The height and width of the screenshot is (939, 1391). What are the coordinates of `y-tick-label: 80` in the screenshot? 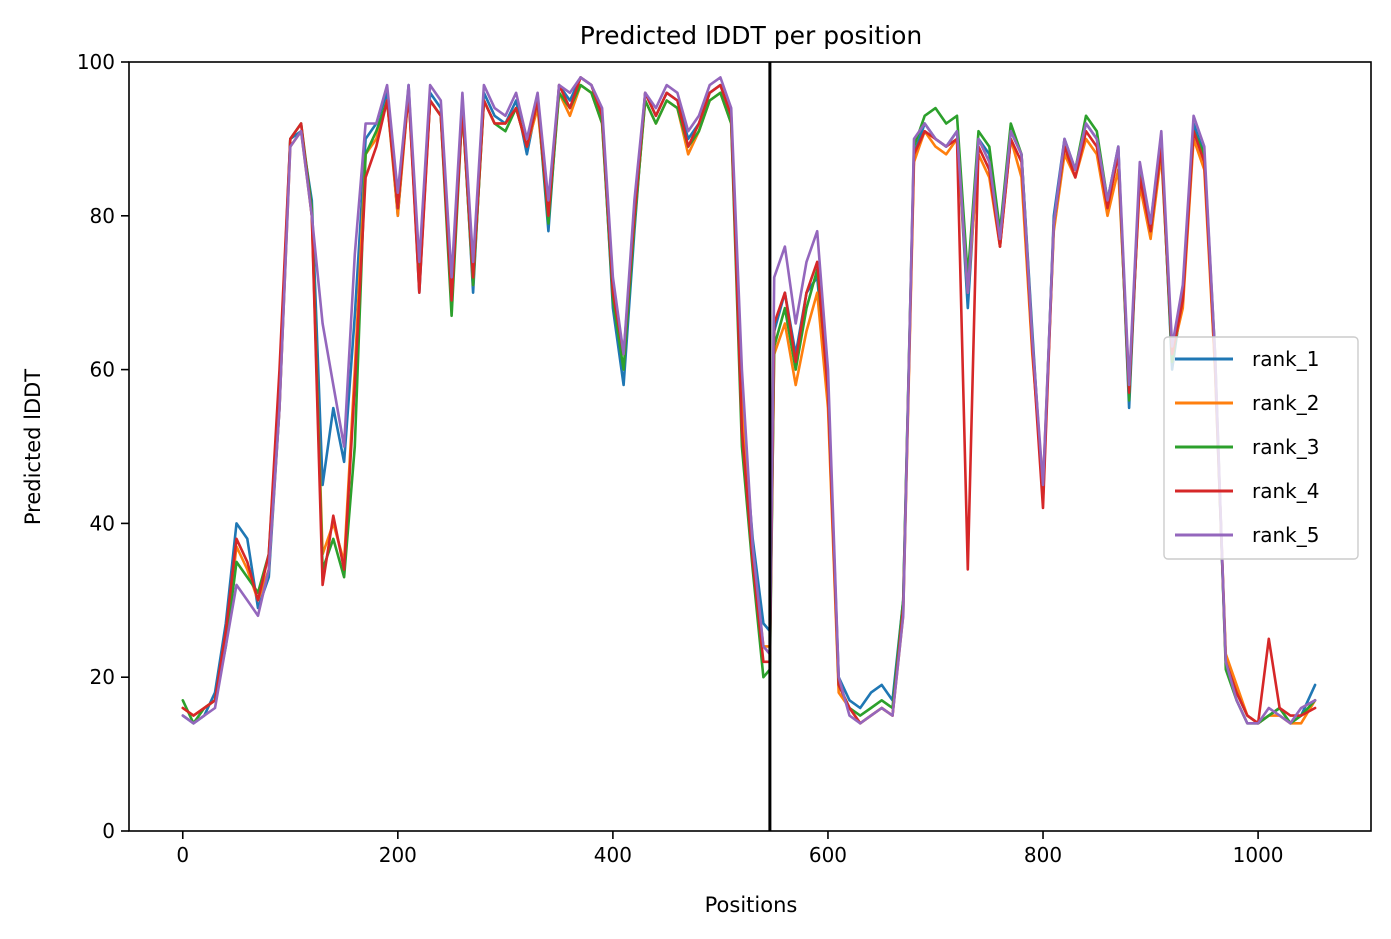 It's located at (102, 216).